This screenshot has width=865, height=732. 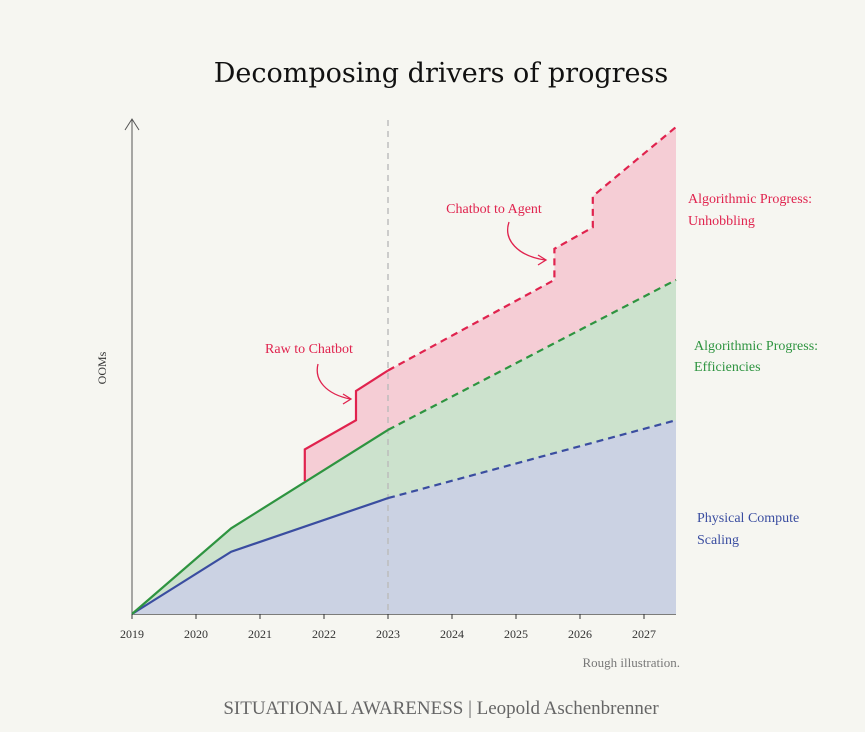 What do you see at coordinates (756, 346) in the screenshot?
I see `legend-efficiencies-line1: Algorithmic Progress:` at bounding box center [756, 346].